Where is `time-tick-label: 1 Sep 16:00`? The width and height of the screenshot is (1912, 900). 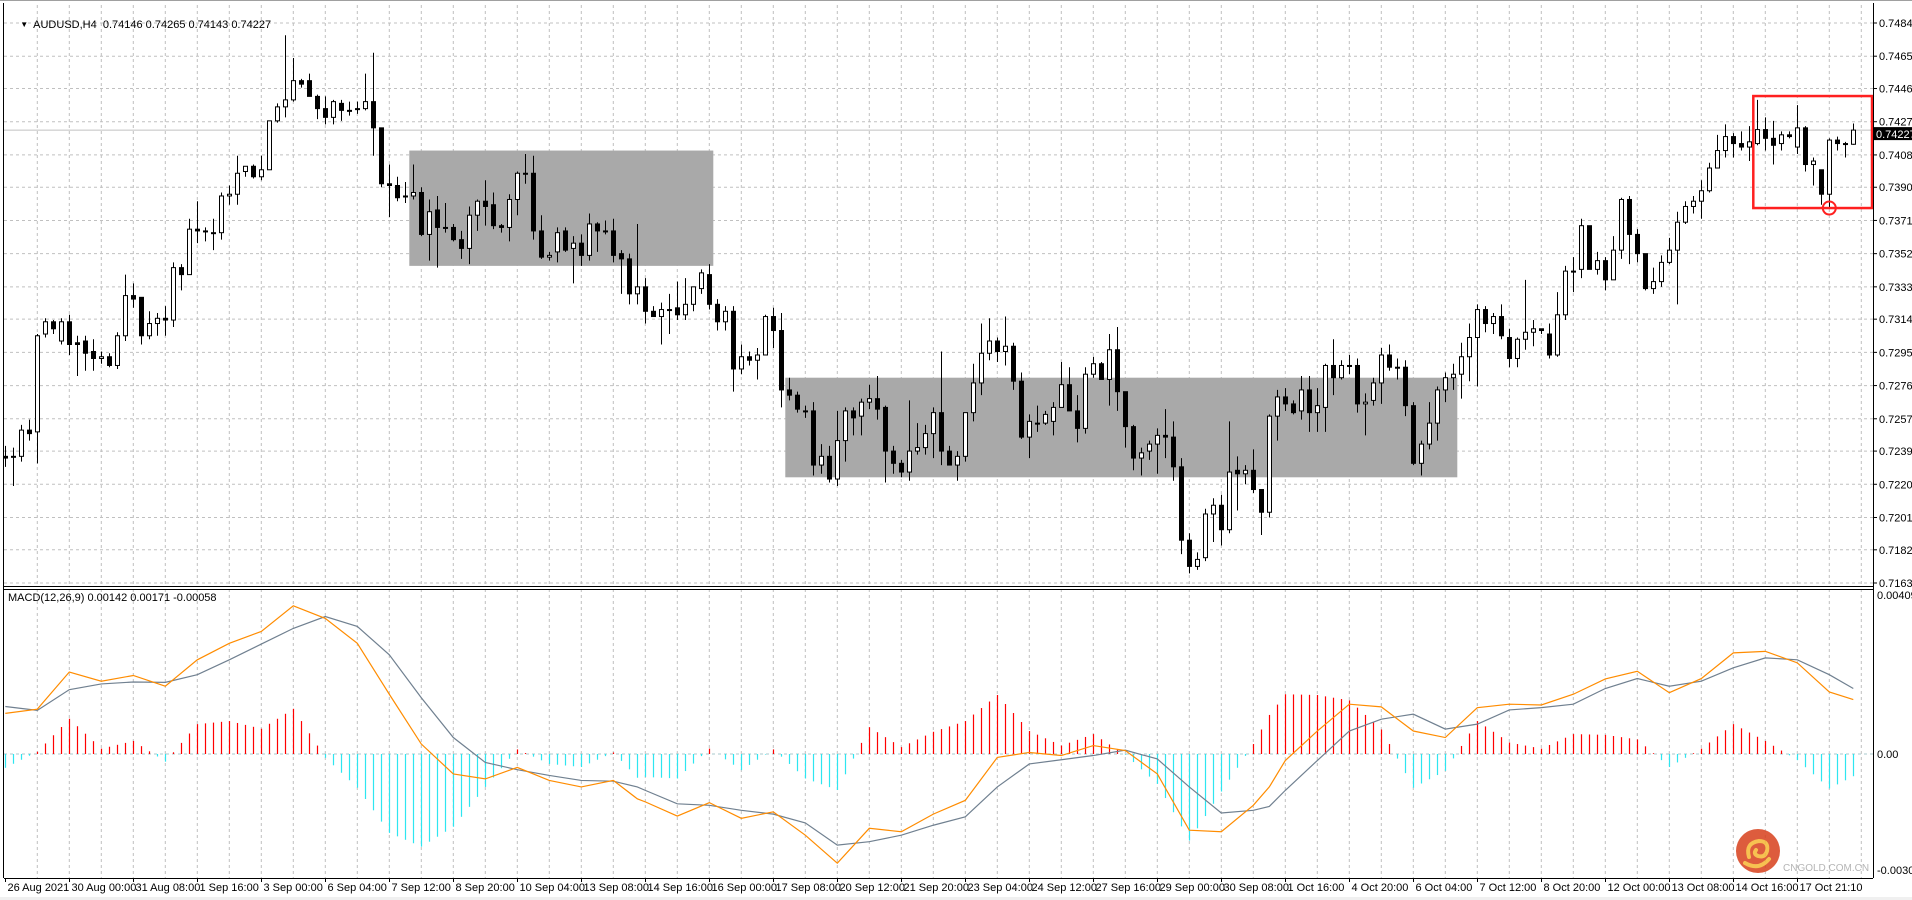
time-tick-label: 1 Sep 16:00 is located at coordinates (229, 888).